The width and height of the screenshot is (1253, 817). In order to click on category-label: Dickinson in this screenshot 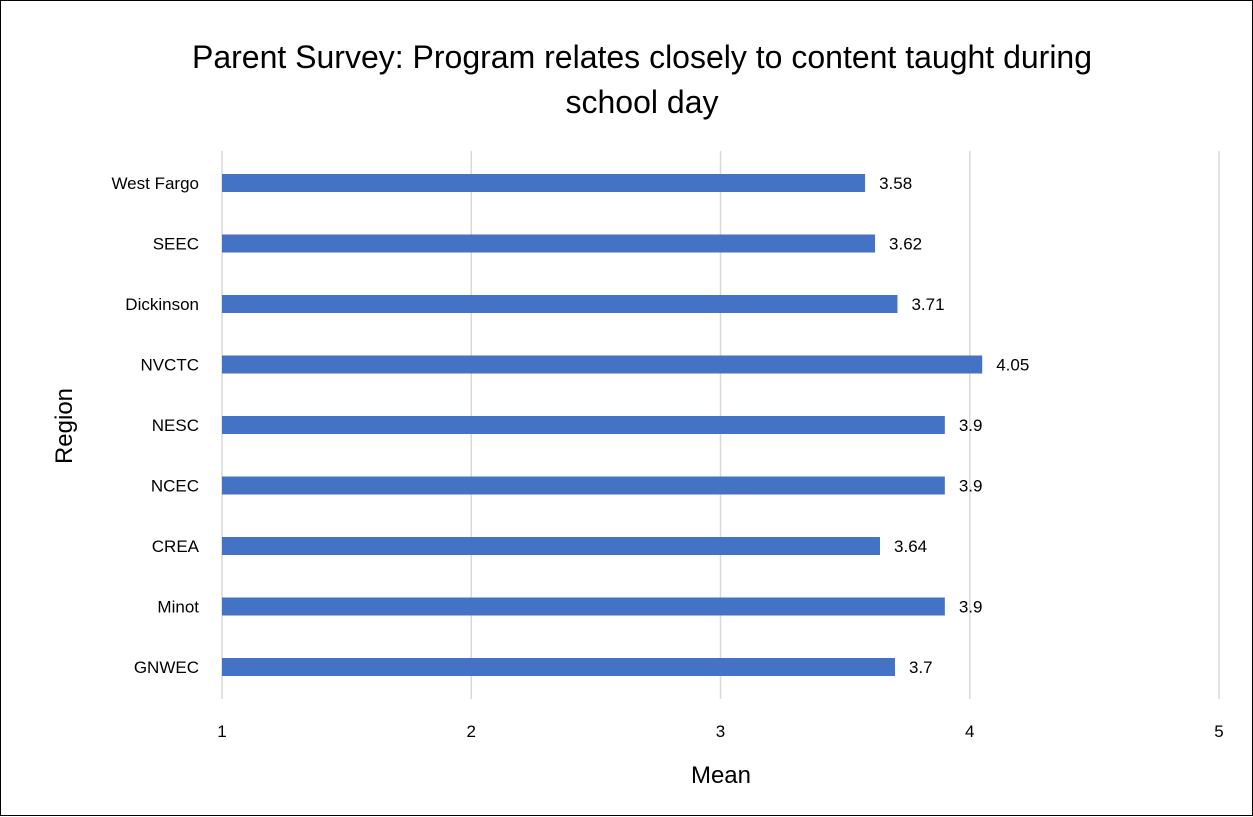, I will do `click(162, 304)`.